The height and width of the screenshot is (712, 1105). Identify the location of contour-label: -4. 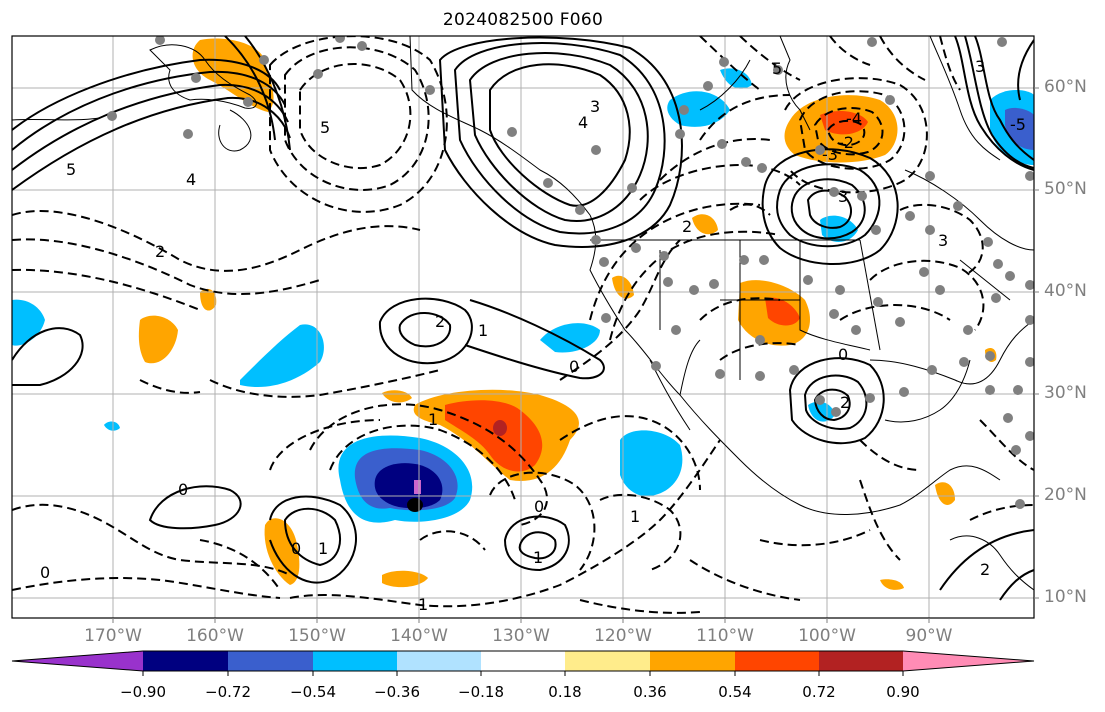
(854, 118).